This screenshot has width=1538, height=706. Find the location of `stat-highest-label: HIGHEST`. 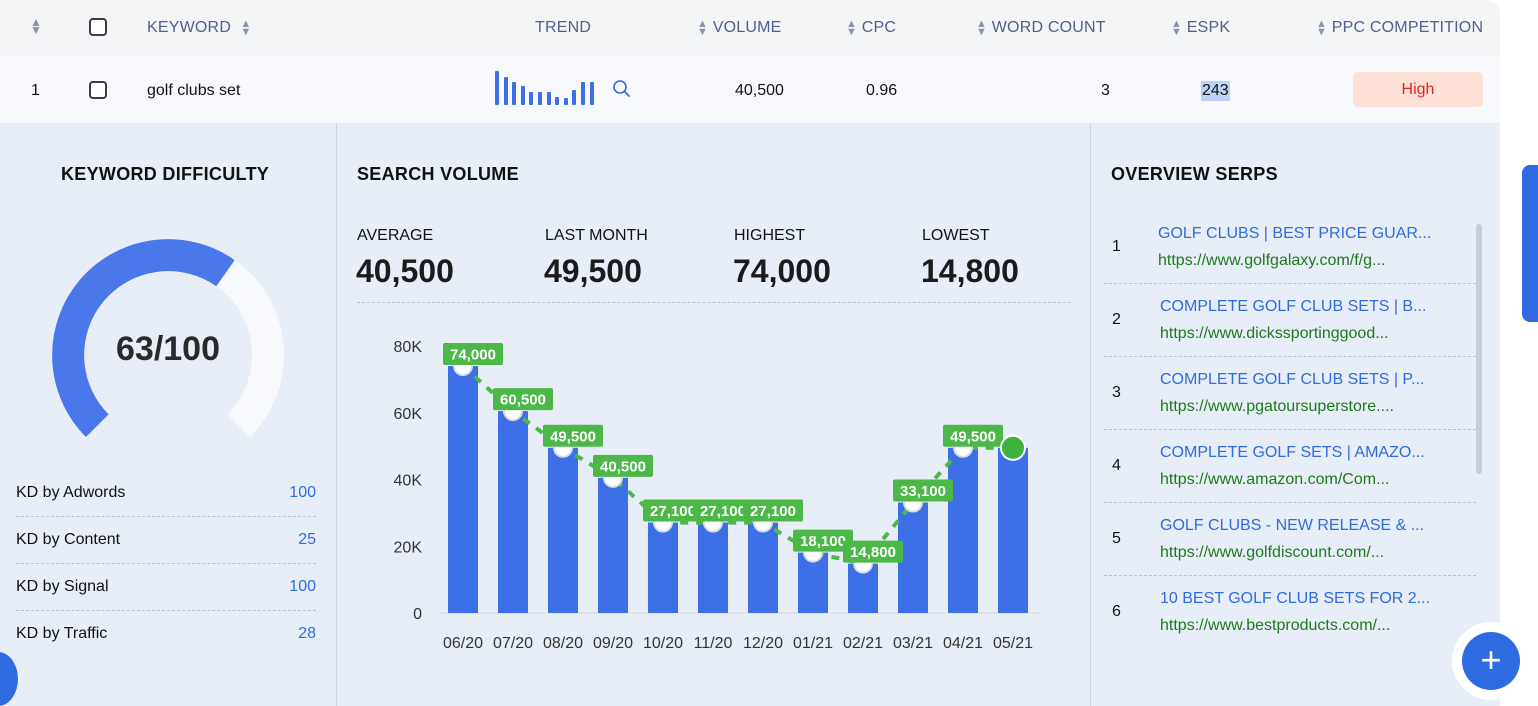

stat-highest-label: HIGHEST is located at coordinates (770, 235).